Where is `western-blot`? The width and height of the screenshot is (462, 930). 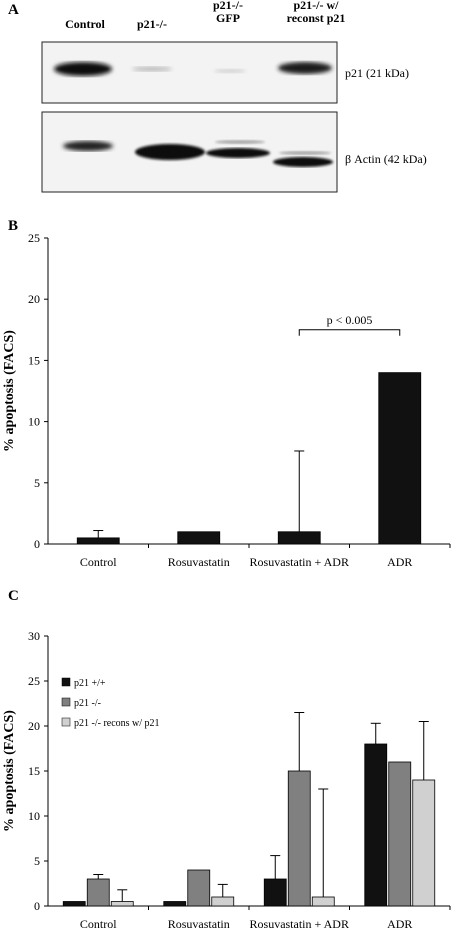
western-blot is located at coordinates (189, 117).